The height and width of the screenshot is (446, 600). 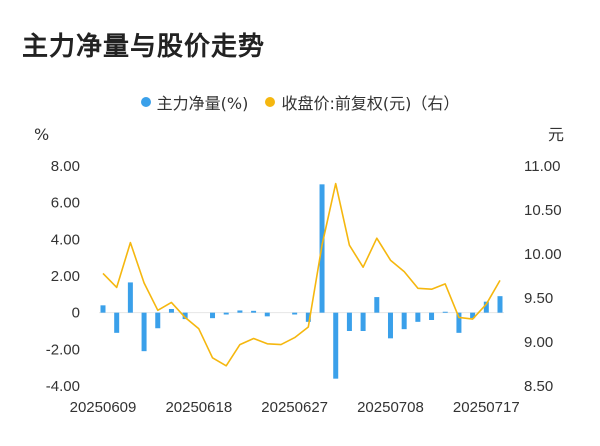 I want to click on right-tick-label: 9.00, so click(x=538, y=342).